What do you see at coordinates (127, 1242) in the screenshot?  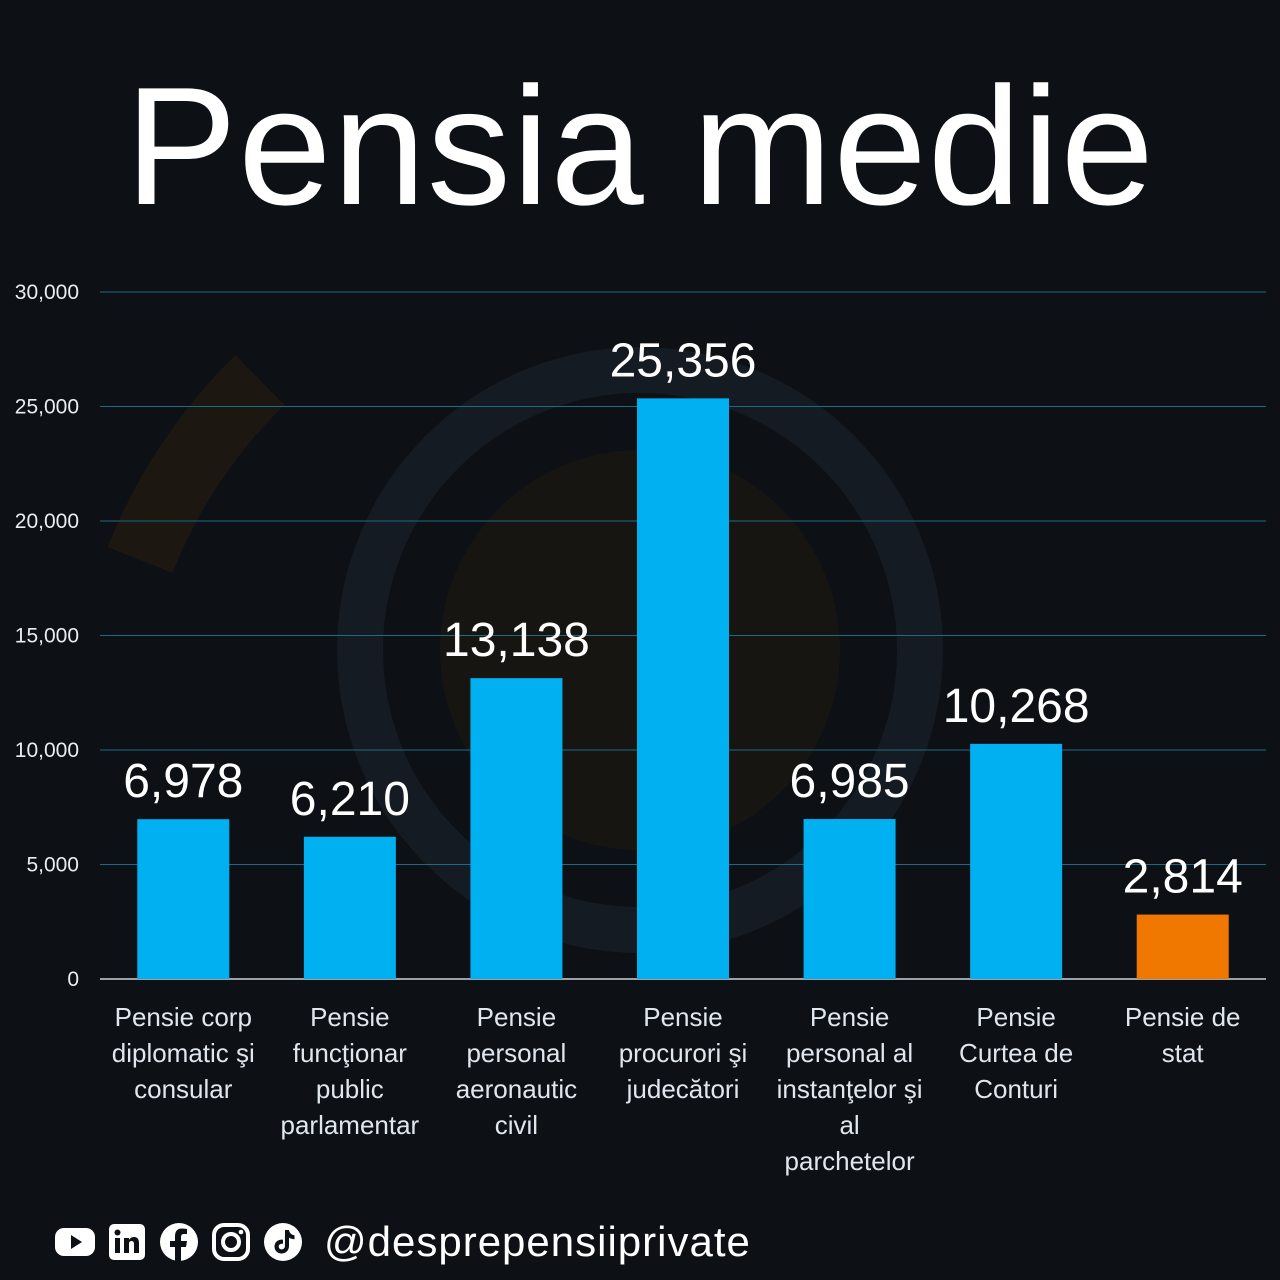 I see `linkedin-icon` at bounding box center [127, 1242].